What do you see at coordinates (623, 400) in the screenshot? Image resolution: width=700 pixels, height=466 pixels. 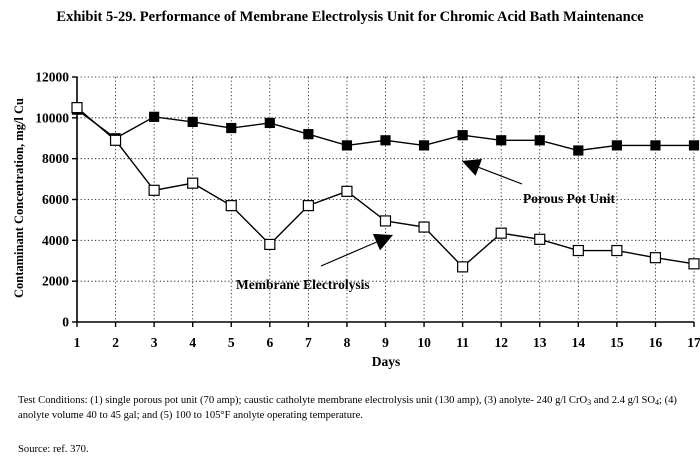 I see `conditions-part-2: and 2.4 g/l SO` at bounding box center [623, 400].